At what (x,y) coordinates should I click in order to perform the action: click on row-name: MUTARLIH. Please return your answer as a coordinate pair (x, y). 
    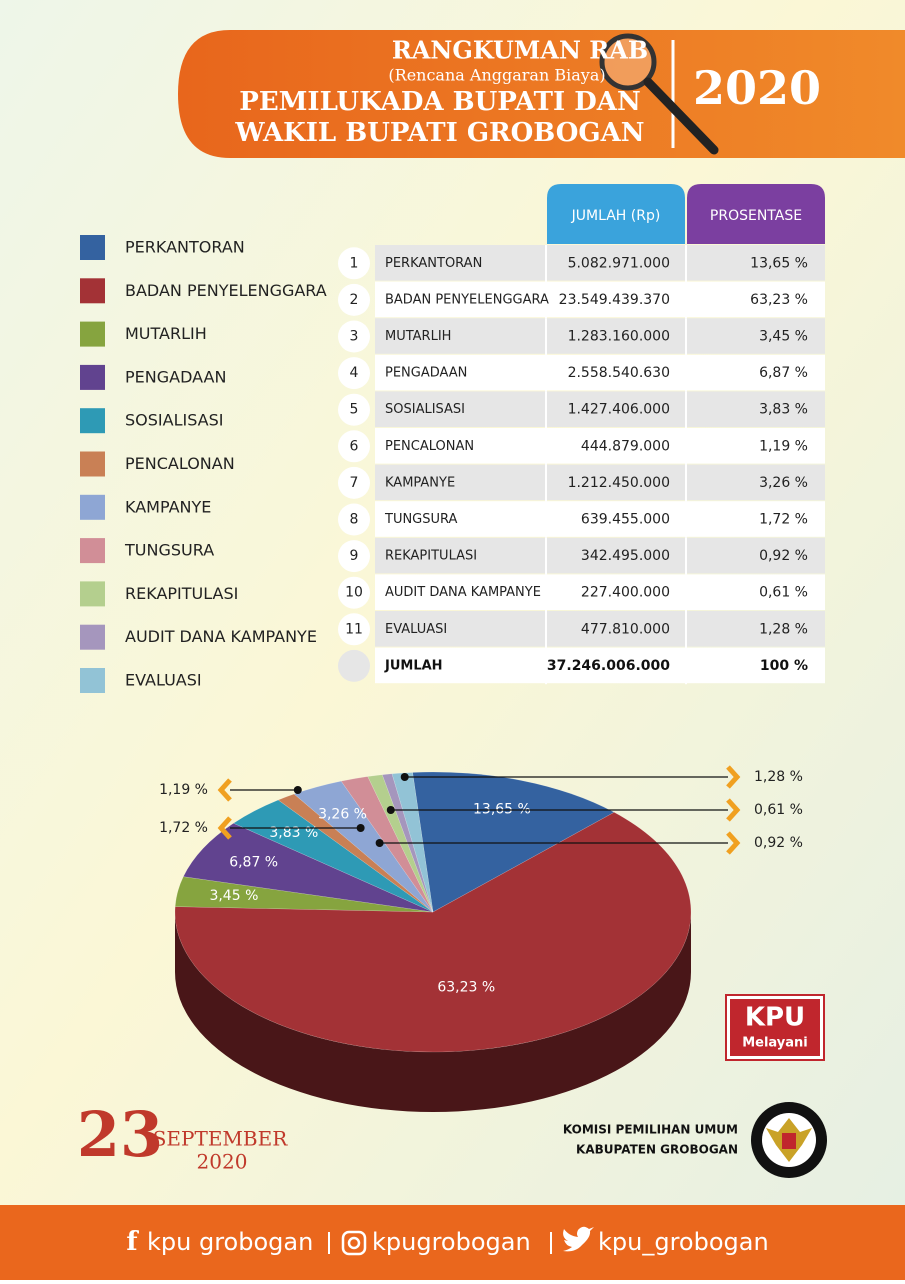
    Looking at the image, I should click on (418, 336).